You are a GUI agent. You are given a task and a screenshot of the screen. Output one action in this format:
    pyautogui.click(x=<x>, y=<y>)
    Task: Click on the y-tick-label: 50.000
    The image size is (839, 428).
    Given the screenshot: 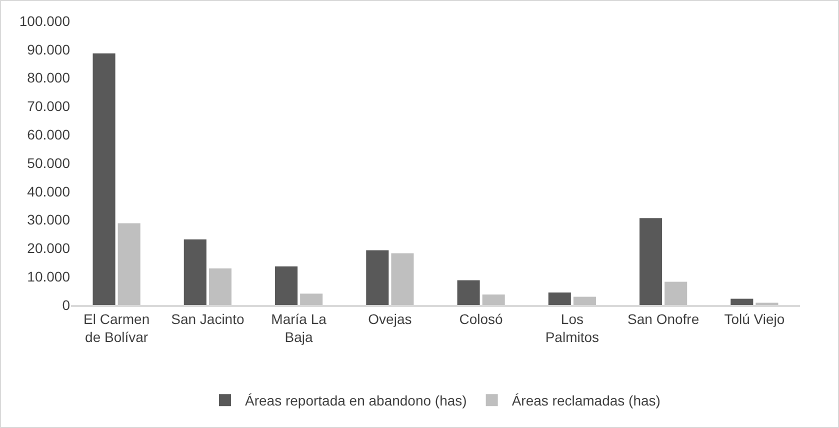 What is the action you would take?
    pyautogui.click(x=48, y=162)
    